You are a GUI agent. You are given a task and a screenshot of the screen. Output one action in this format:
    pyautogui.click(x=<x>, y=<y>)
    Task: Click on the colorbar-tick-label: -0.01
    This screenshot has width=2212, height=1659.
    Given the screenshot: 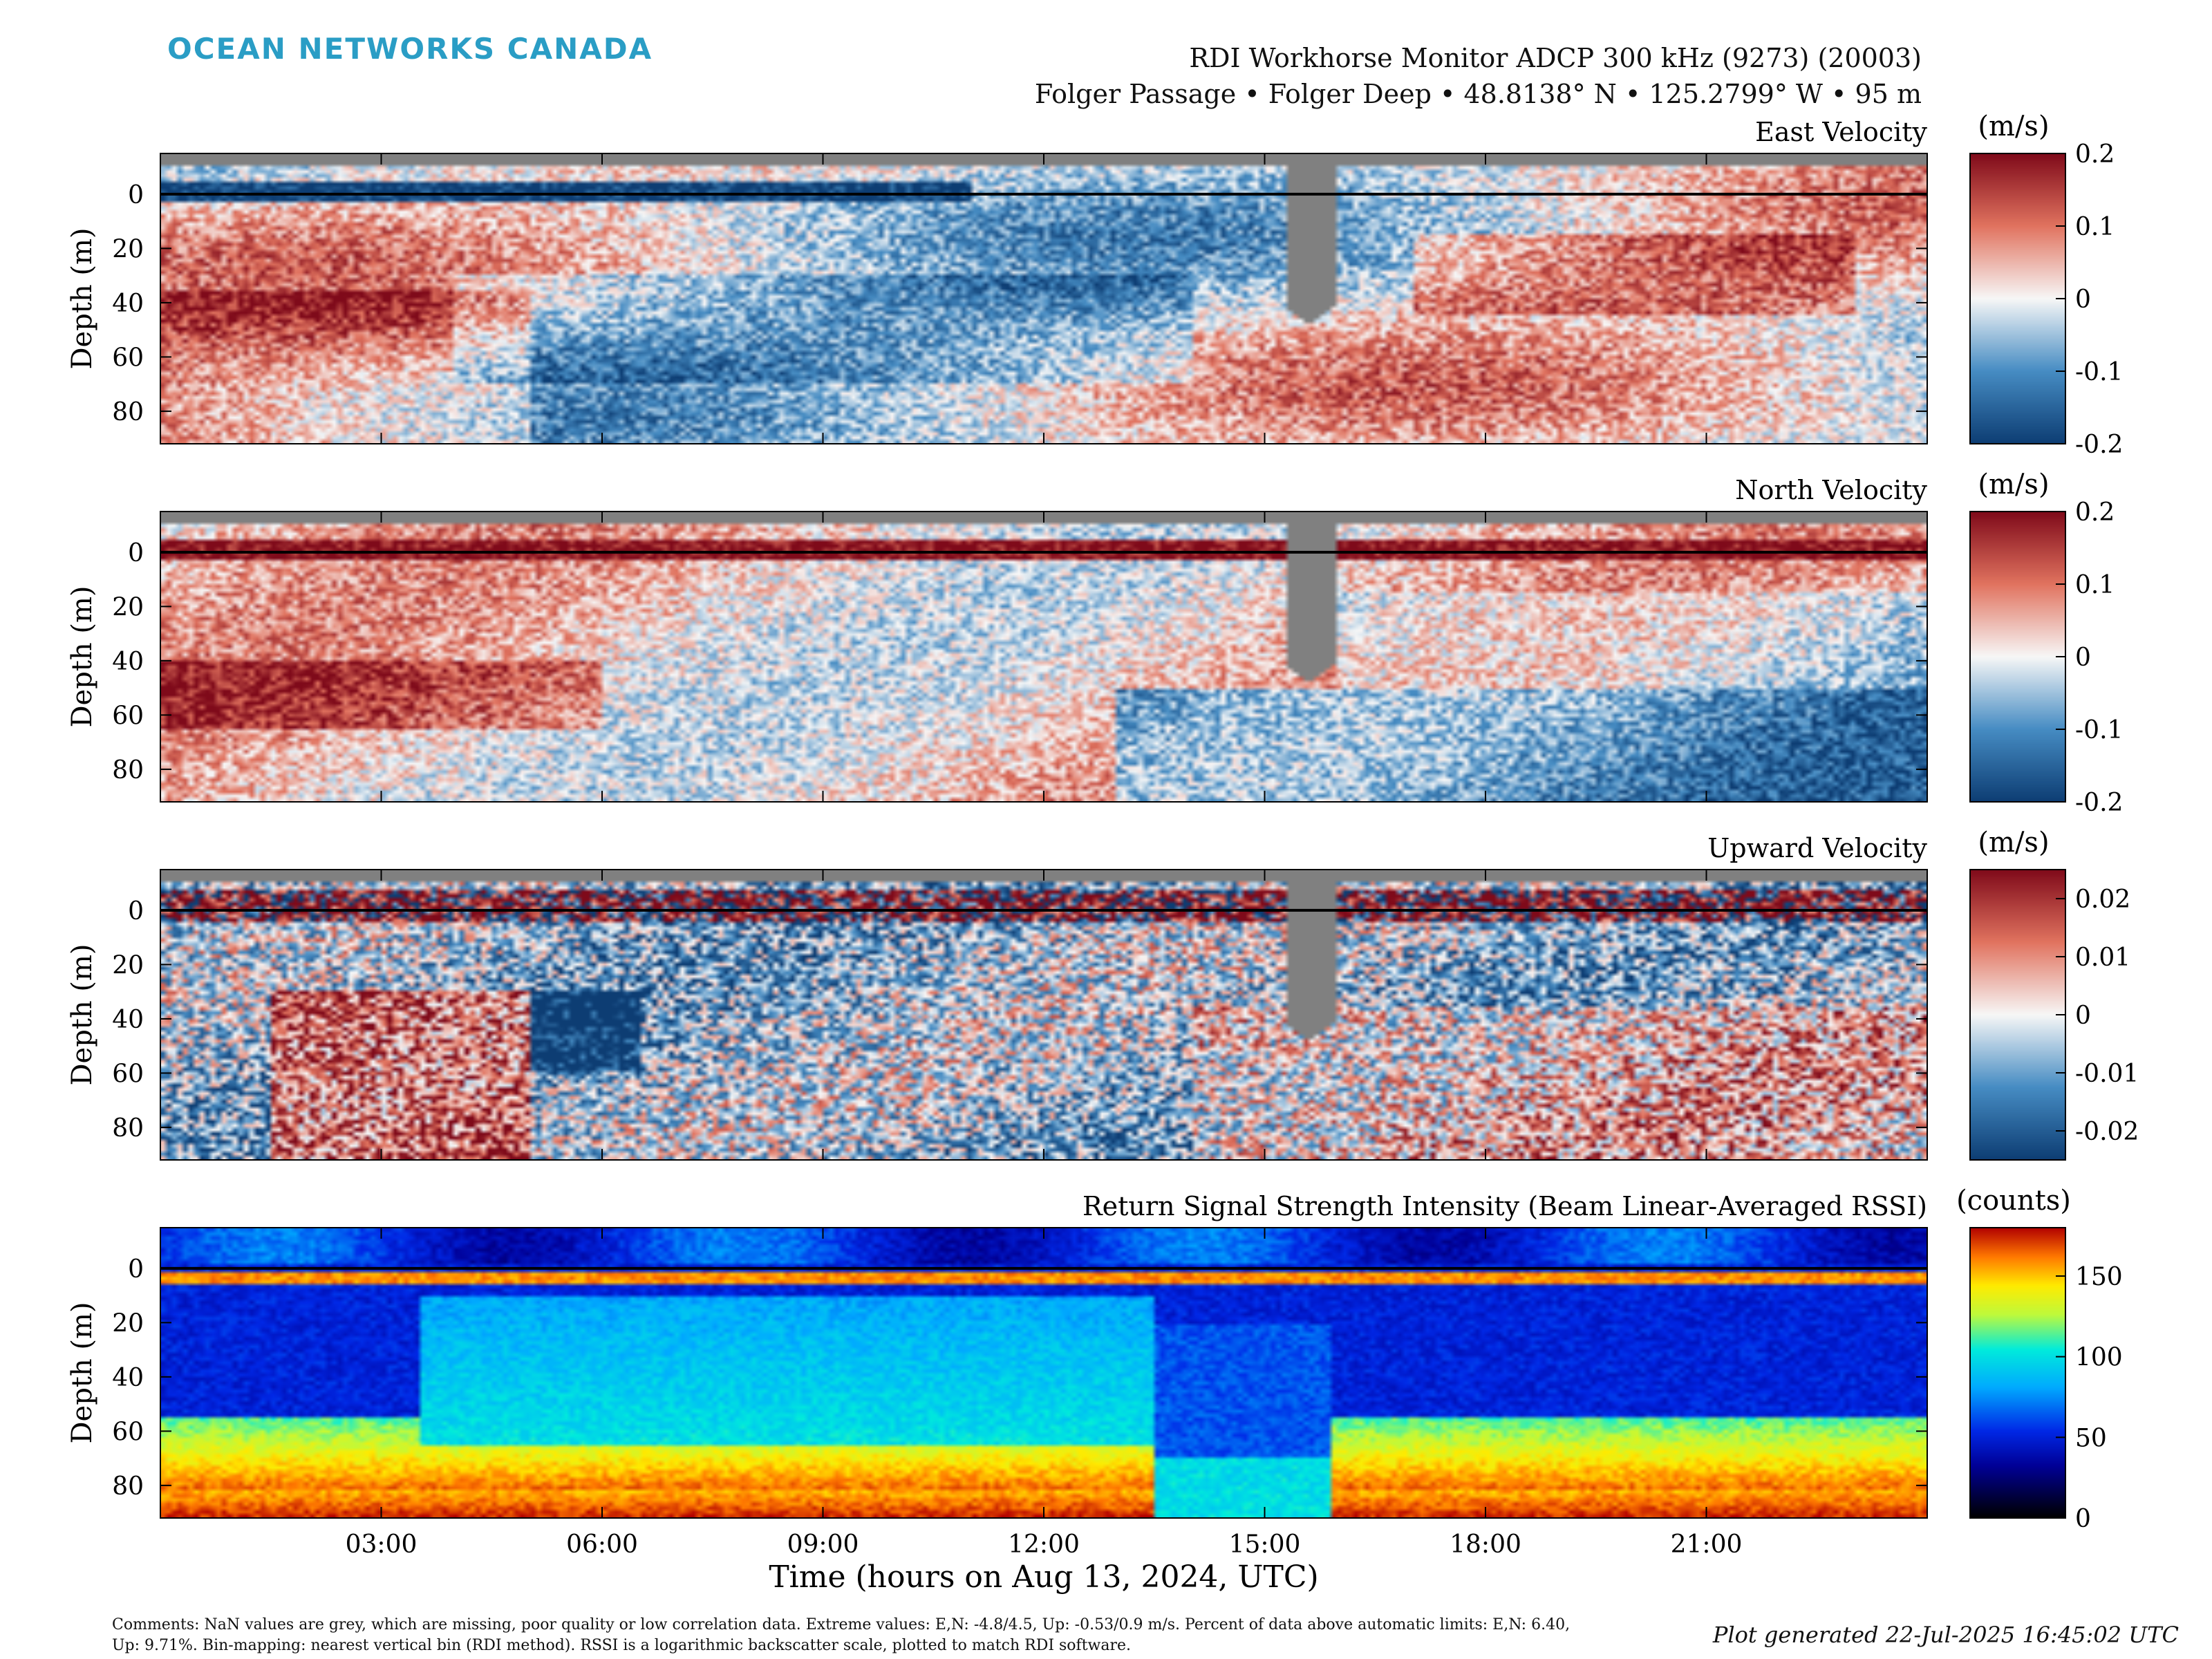 What is the action you would take?
    pyautogui.click(x=2107, y=1074)
    